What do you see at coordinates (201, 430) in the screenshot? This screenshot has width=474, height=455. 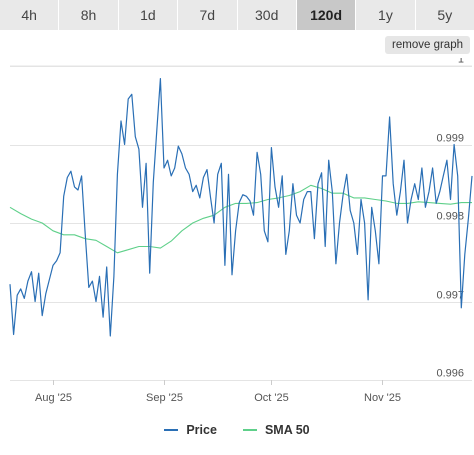 I see `legend-label-price: Price` at bounding box center [201, 430].